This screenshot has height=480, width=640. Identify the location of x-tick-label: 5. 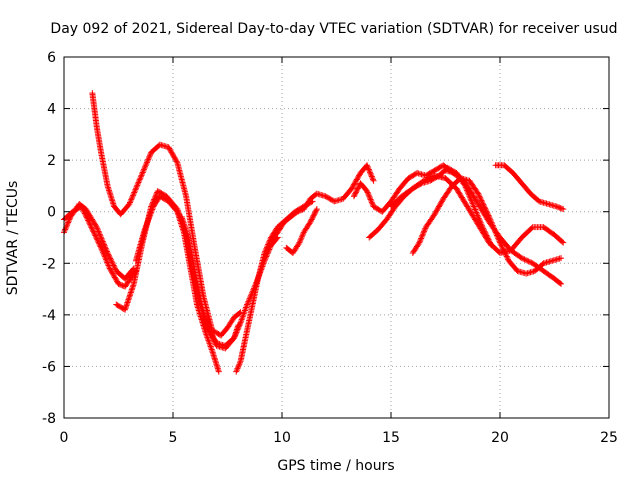
(173, 438).